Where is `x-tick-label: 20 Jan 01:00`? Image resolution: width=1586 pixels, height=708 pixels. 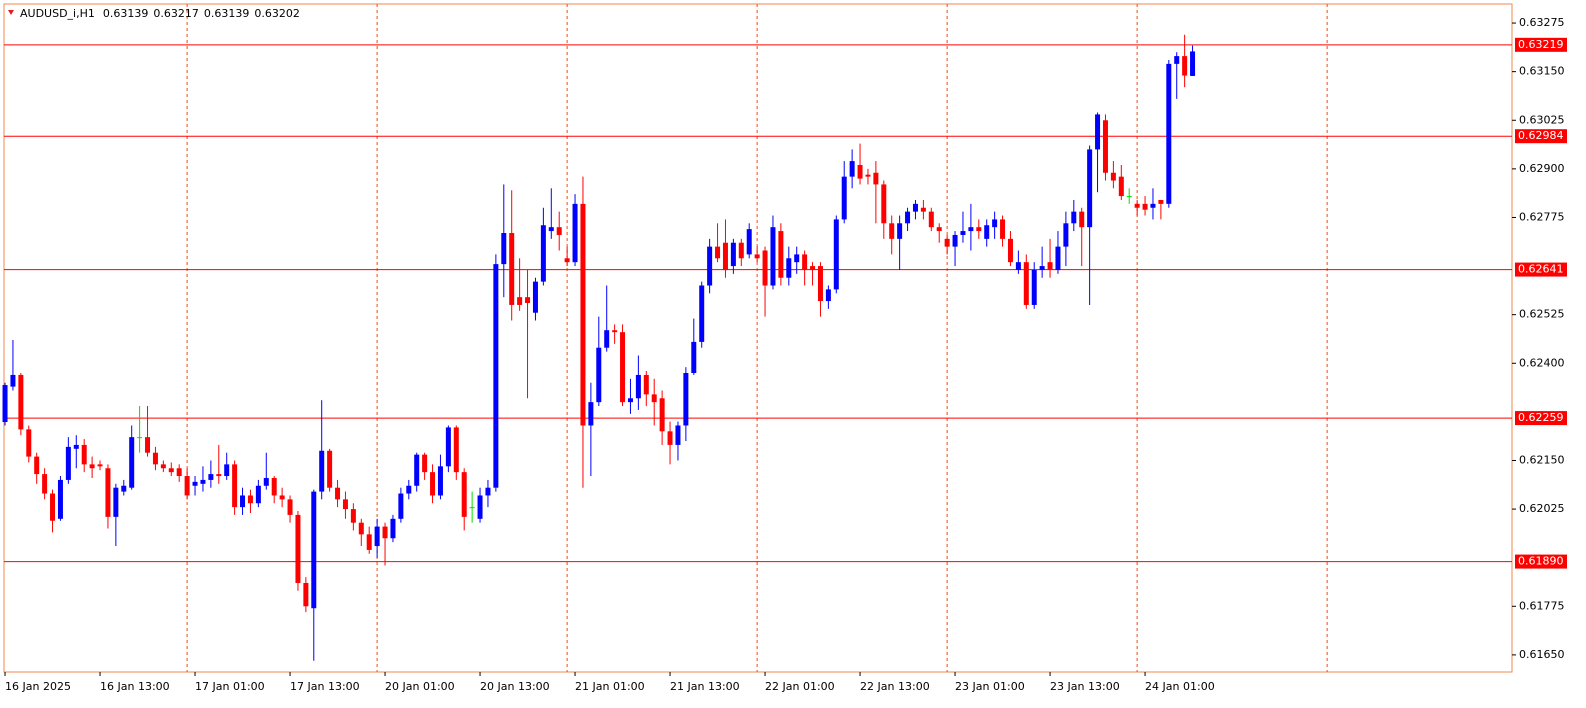
x-tick-label: 20 Jan 01:00 is located at coordinates (420, 686).